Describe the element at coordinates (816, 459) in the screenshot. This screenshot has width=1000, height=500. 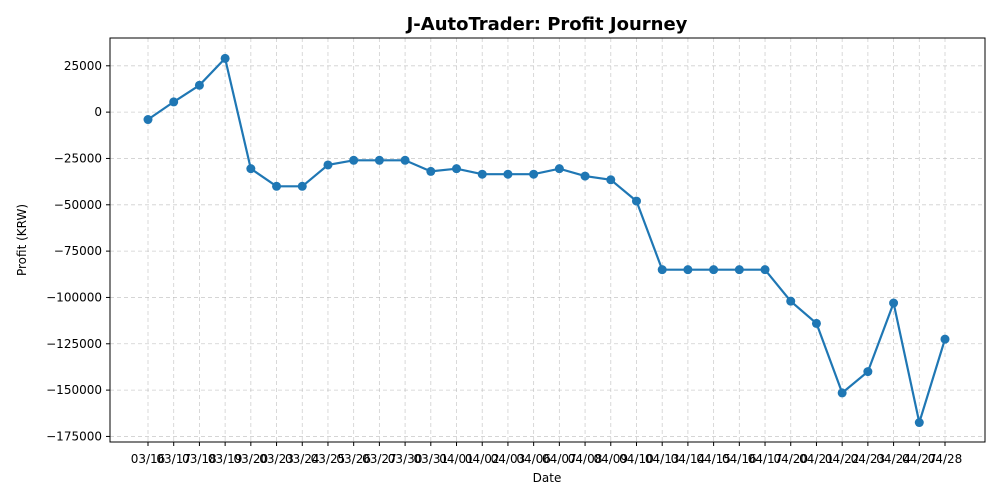
I see `x-tick-label: 04/21` at that location.